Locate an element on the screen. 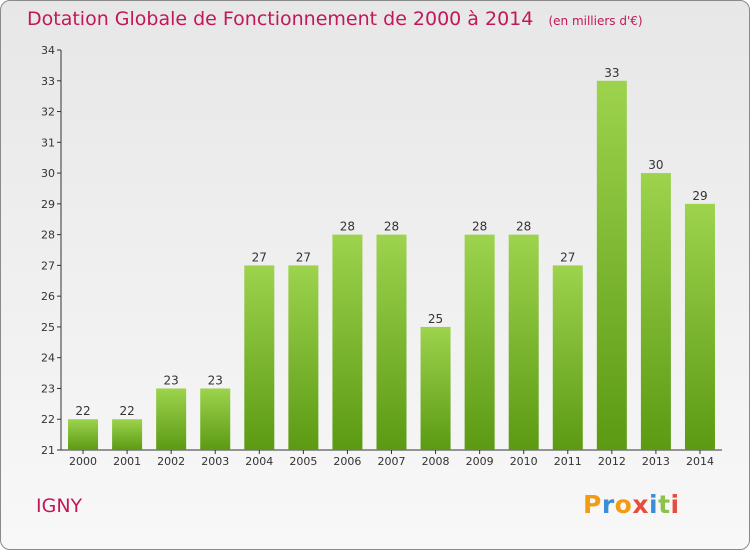  logo-letter: o is located at coordinates (623, 504).